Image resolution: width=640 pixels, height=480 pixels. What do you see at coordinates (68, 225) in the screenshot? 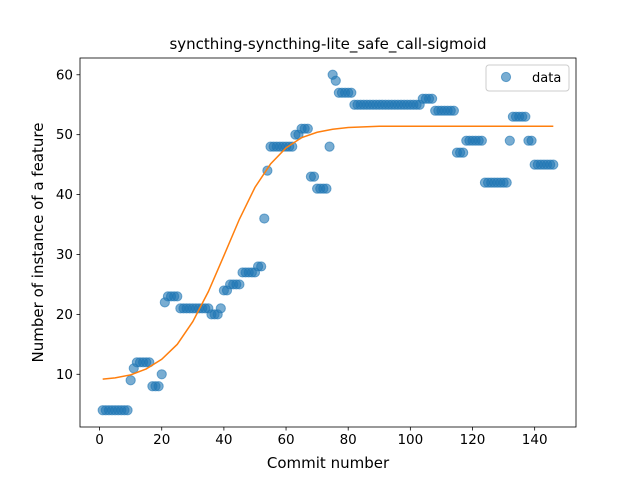
I see `y-axis: 10 20 30 40 50 60` at bounding box center [68, 225].